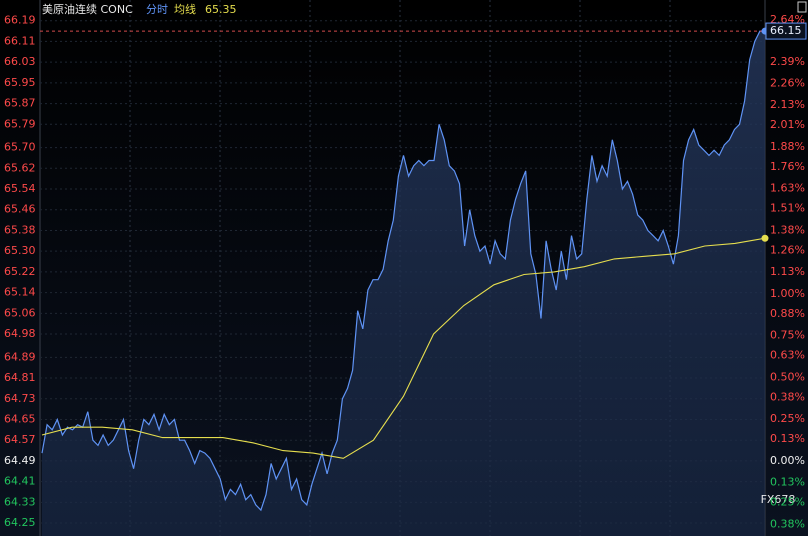  I want to click on average-value: 65.35, so click(221, 9).